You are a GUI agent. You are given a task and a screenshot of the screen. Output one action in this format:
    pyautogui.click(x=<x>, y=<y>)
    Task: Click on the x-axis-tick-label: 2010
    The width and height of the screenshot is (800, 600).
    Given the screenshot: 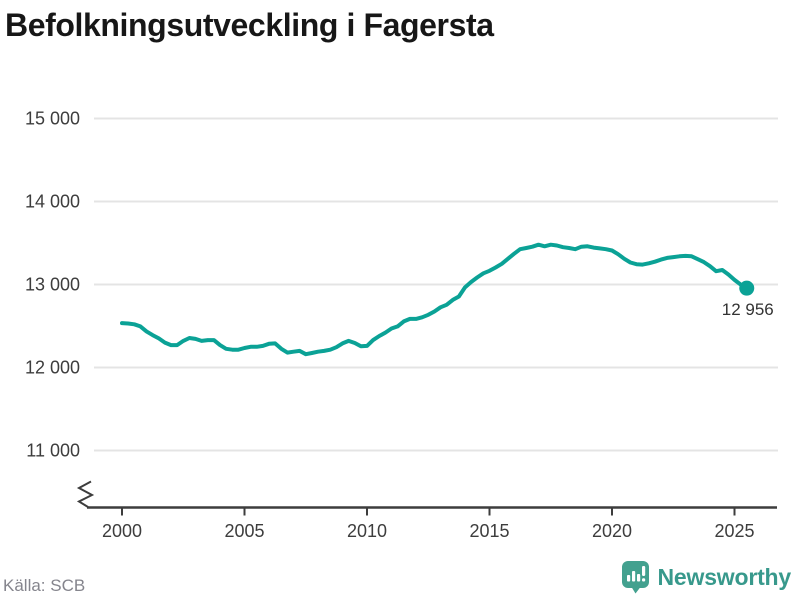 What is the action you would take?
    pyautogui.click(x=367, y=531)
    